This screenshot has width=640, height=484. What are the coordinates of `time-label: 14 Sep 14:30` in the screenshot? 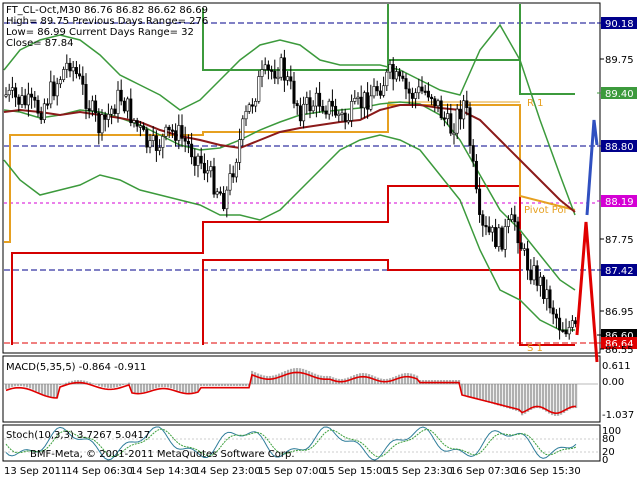 It's located at (163, 471).